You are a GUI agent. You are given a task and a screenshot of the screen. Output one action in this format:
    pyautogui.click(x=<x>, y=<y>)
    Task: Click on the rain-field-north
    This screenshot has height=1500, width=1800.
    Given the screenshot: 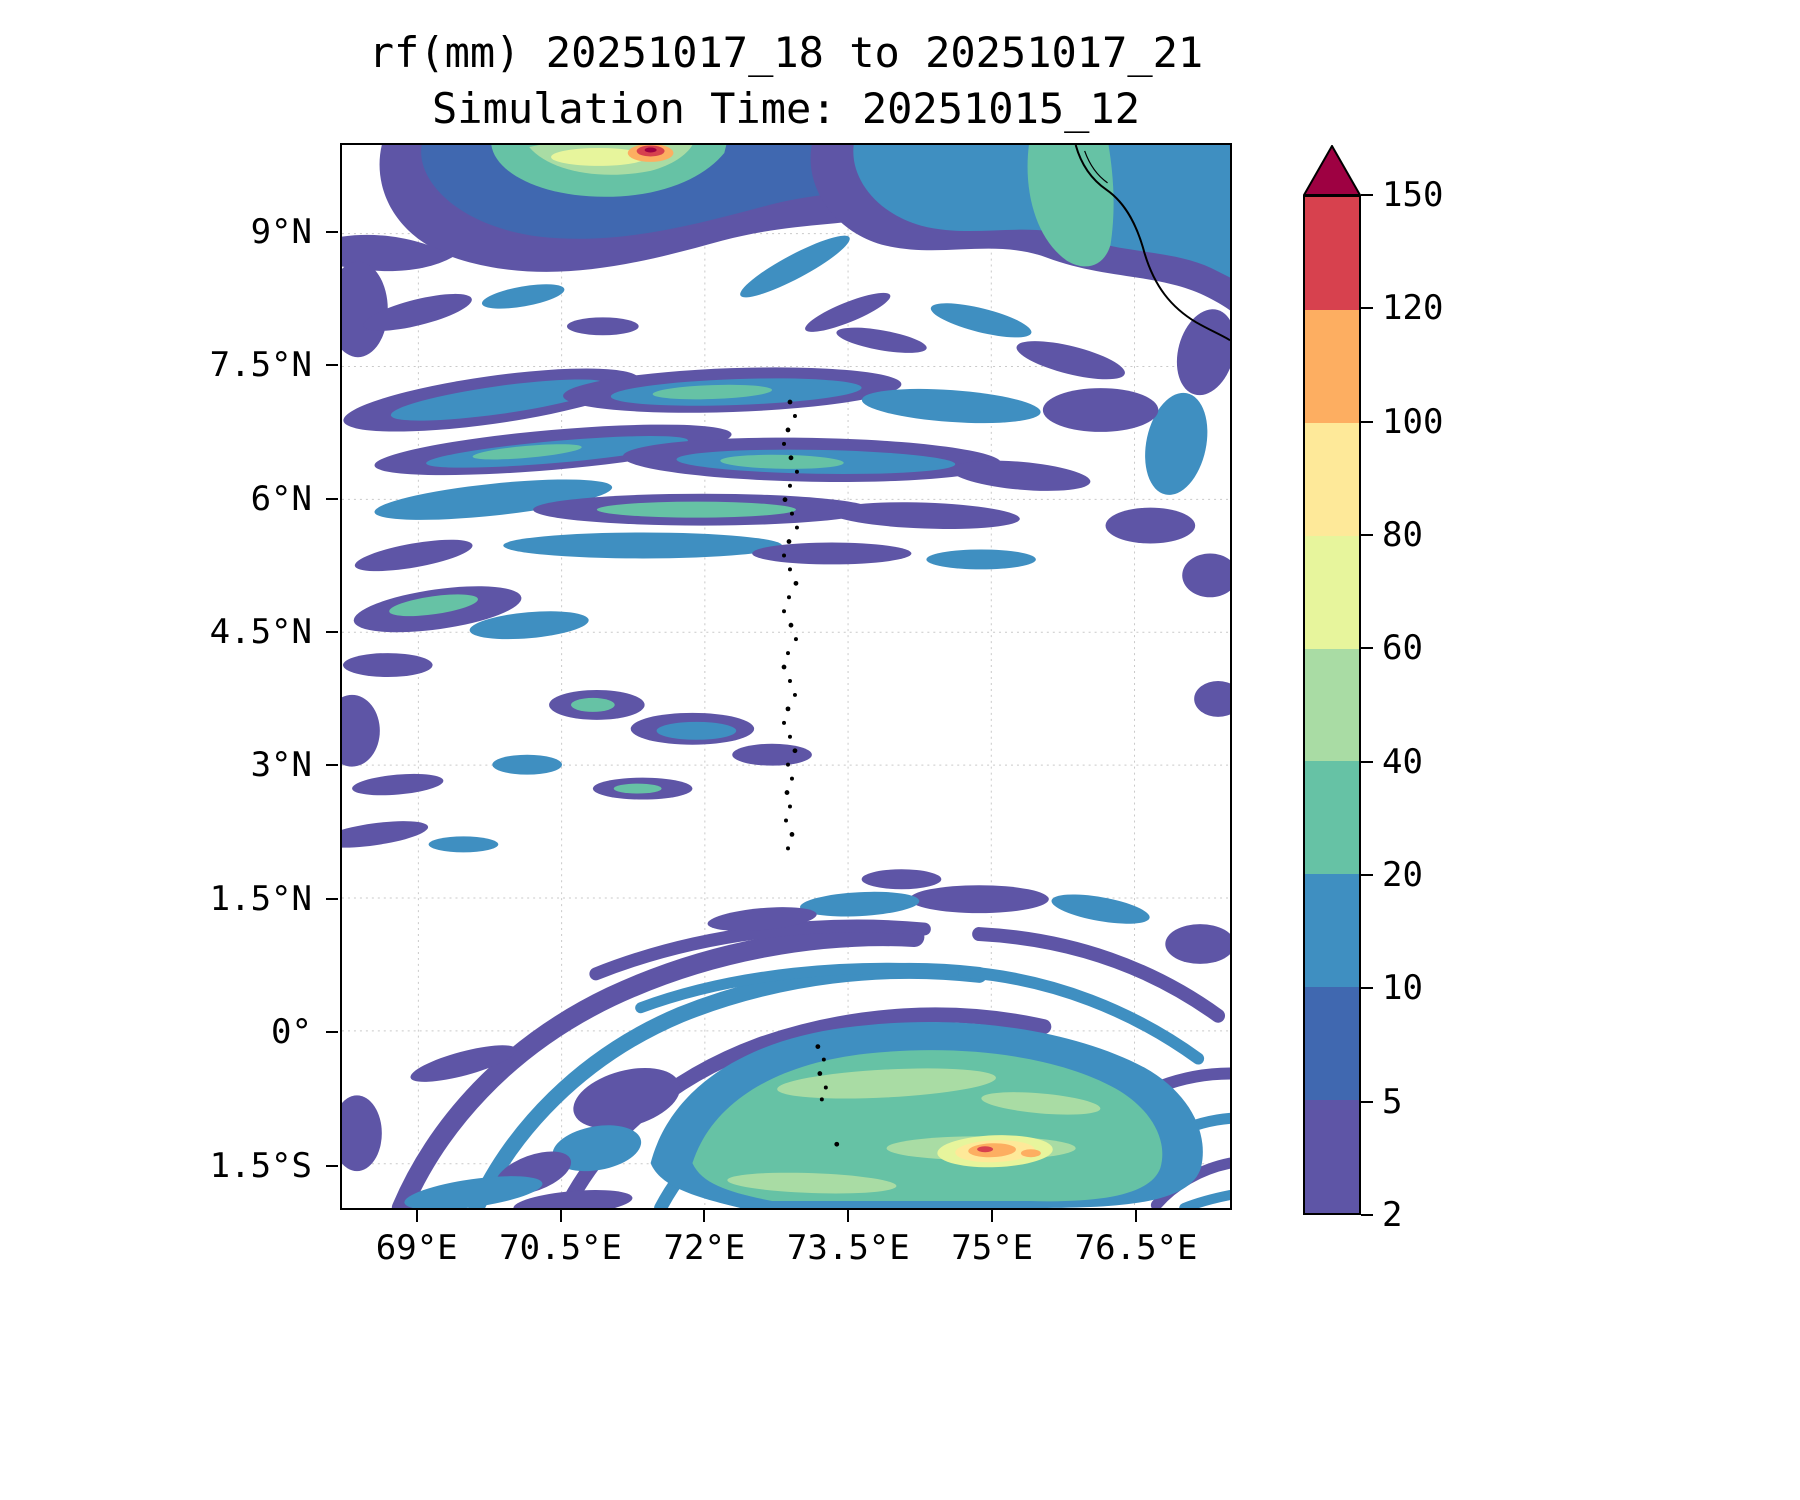 What is the action you would take?
    pyautogui.click(x=786, y=320)
    